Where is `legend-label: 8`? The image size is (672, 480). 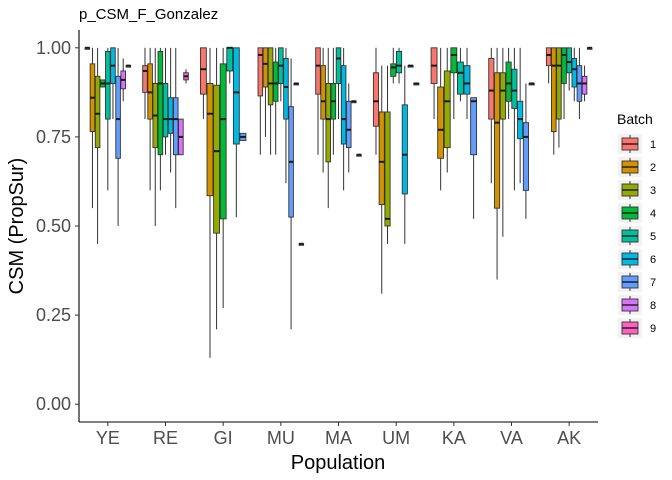
legend-label: 8 is located at coordinates (653, 306).